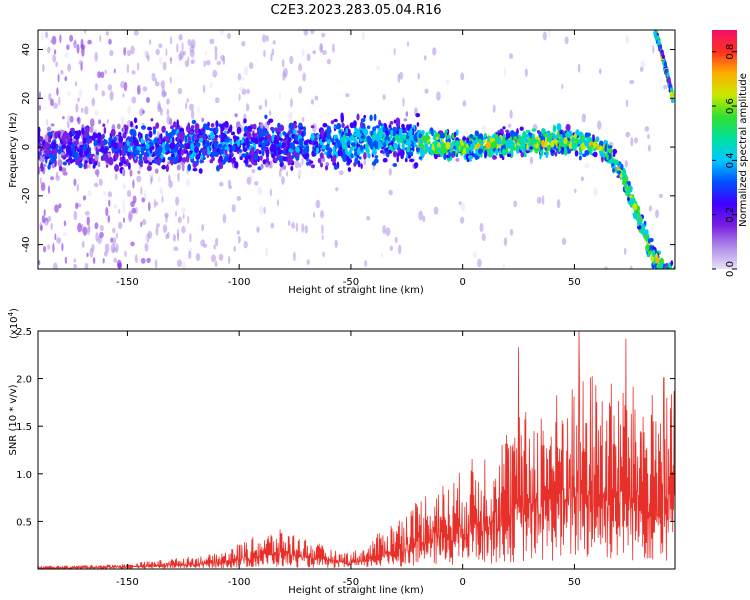  Describe the element at coordinates (724, 149) in the screenshot. I see `colorbar-gradient` at that location.